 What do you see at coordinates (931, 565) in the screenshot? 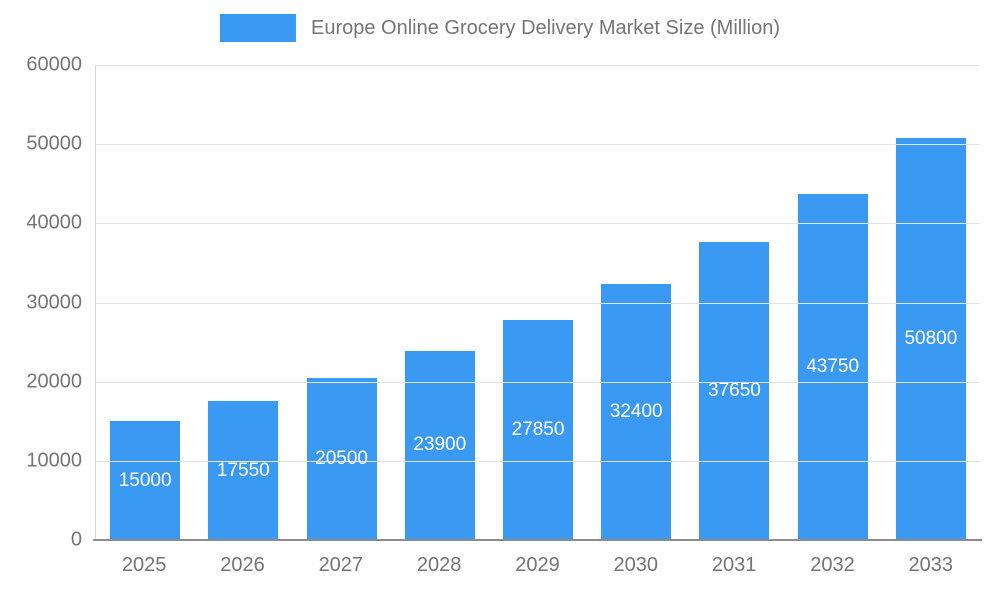
I see `x-tick-label: 2033` at bounding box center [931, 565].